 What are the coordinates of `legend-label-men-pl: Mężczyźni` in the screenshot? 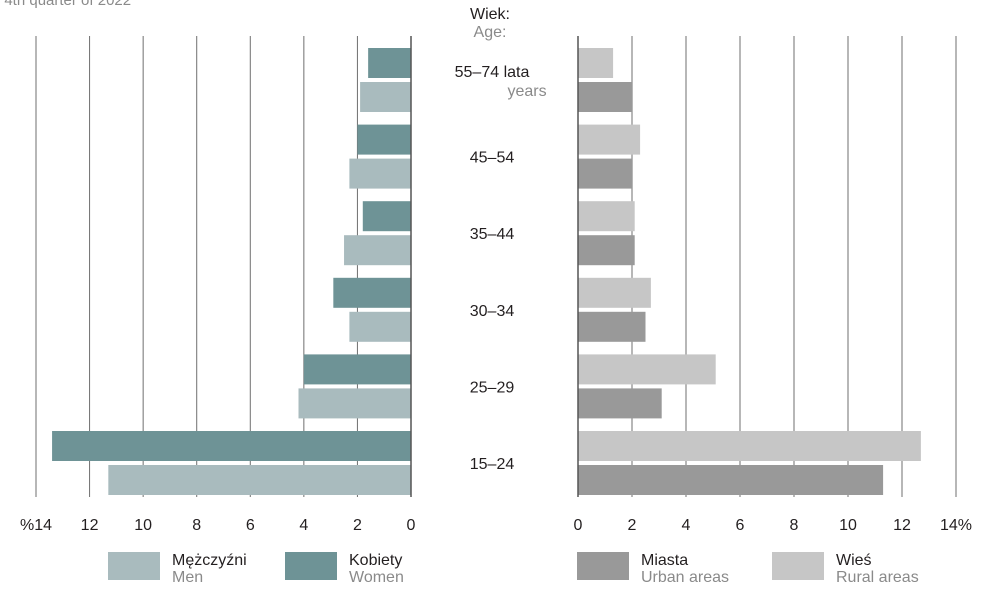 It's located at (209, 560).